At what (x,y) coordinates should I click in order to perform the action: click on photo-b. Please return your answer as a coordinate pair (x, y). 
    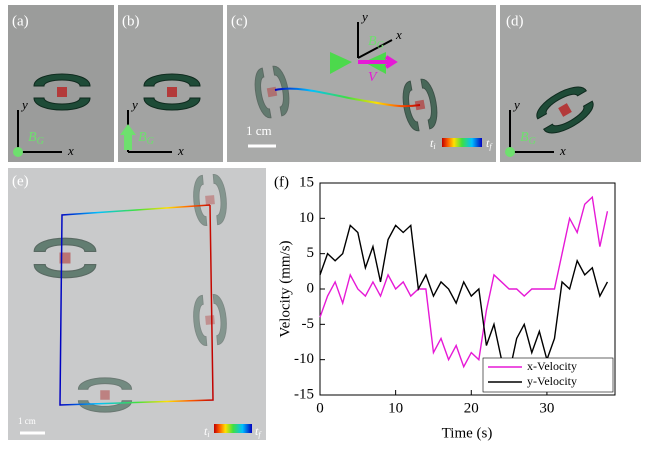
    Looking at the image, I should click on (170, 83).